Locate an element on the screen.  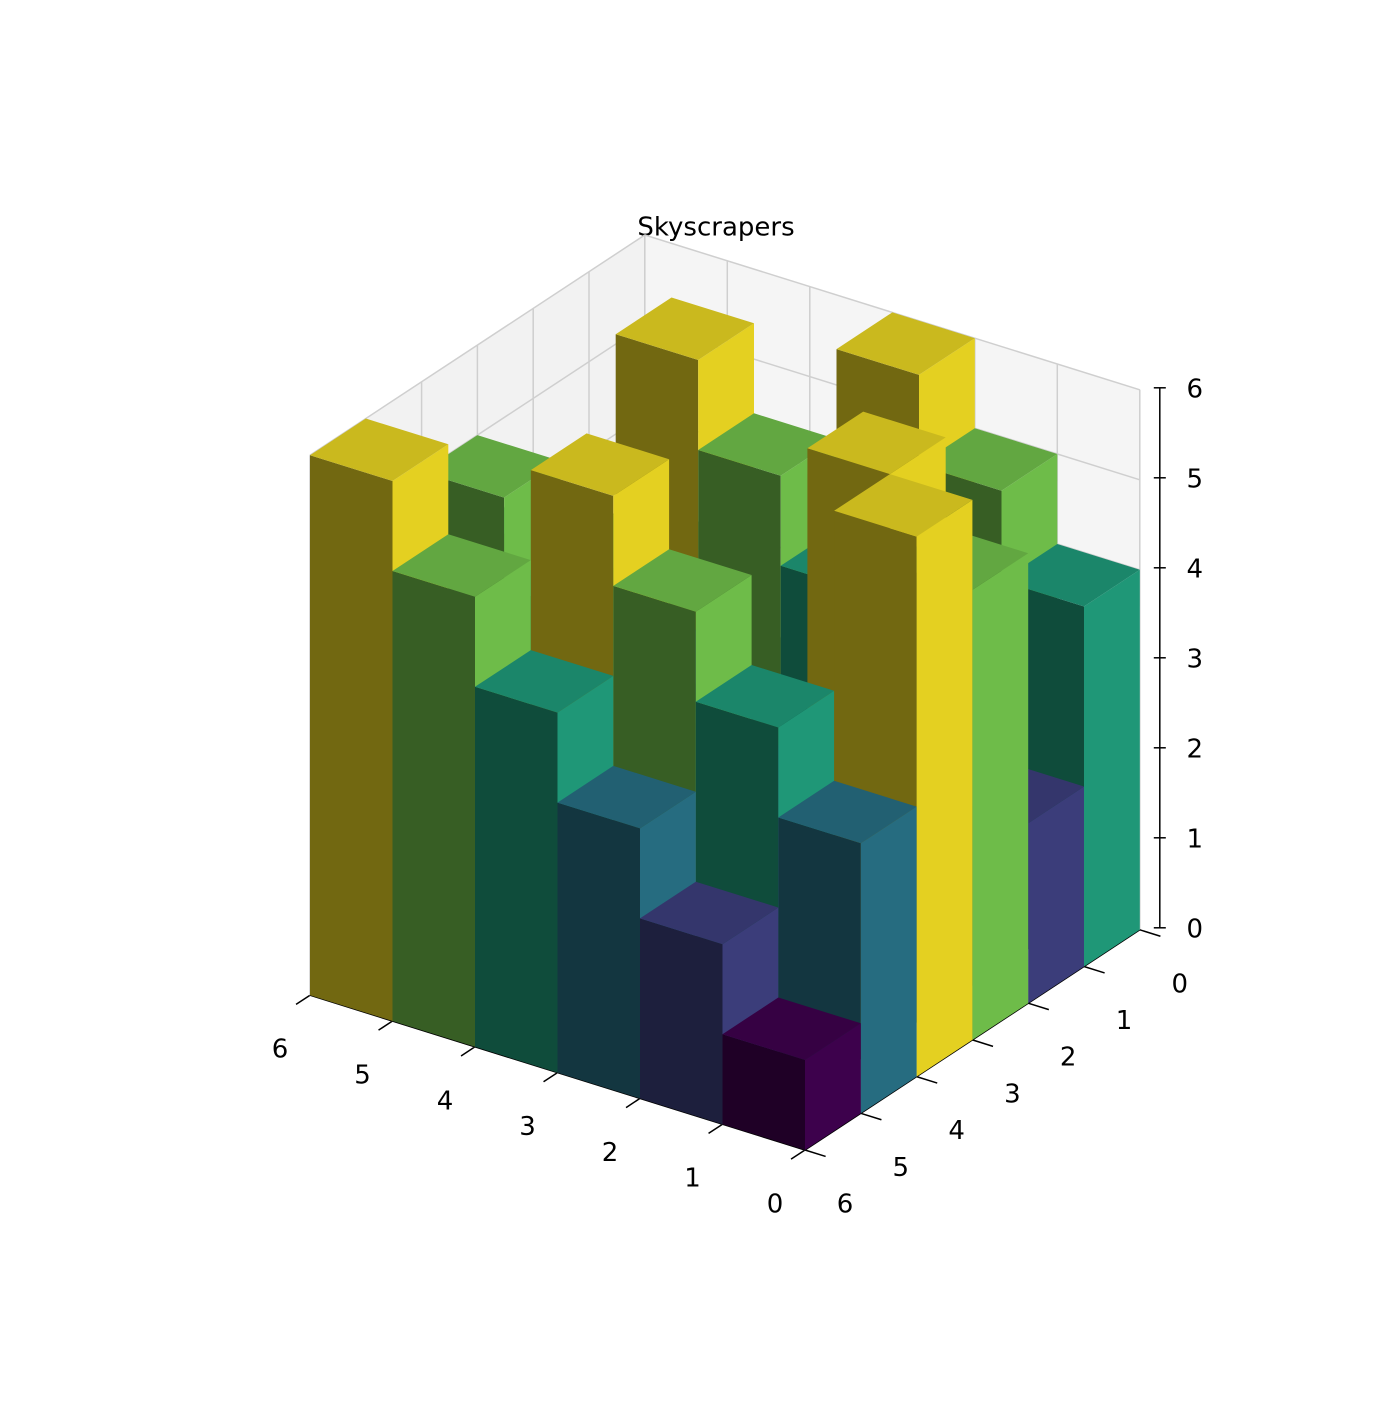
z-tick-label: 0 is located at coordinates (1195, 929).